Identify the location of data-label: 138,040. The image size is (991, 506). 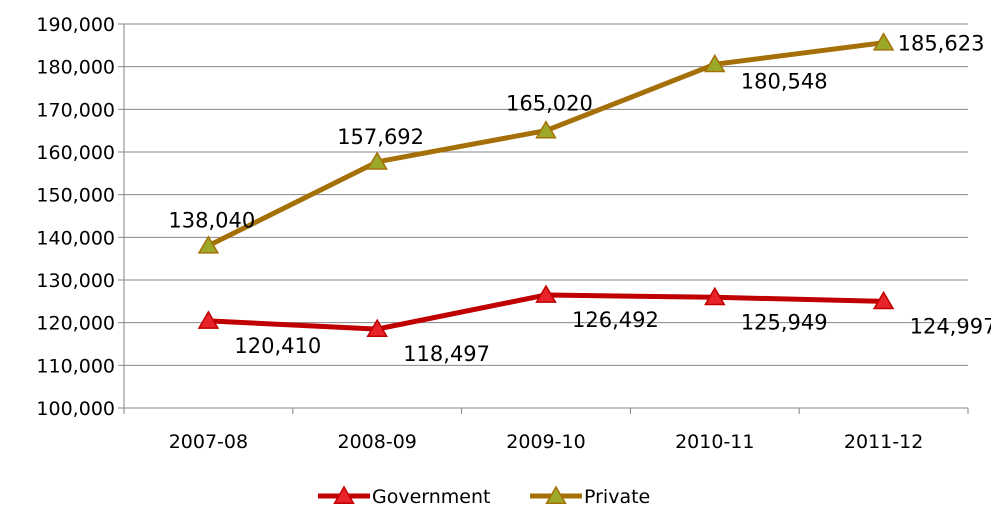
(211, 221).